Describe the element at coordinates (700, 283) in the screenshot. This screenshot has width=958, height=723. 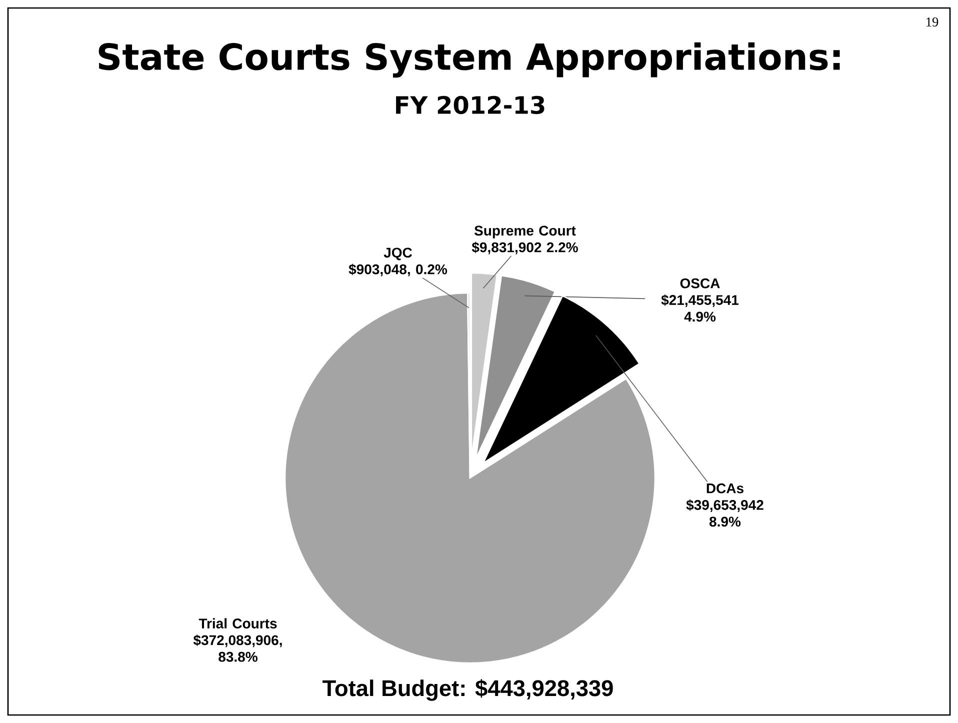
I see `slice-label: OSCA` at that location.